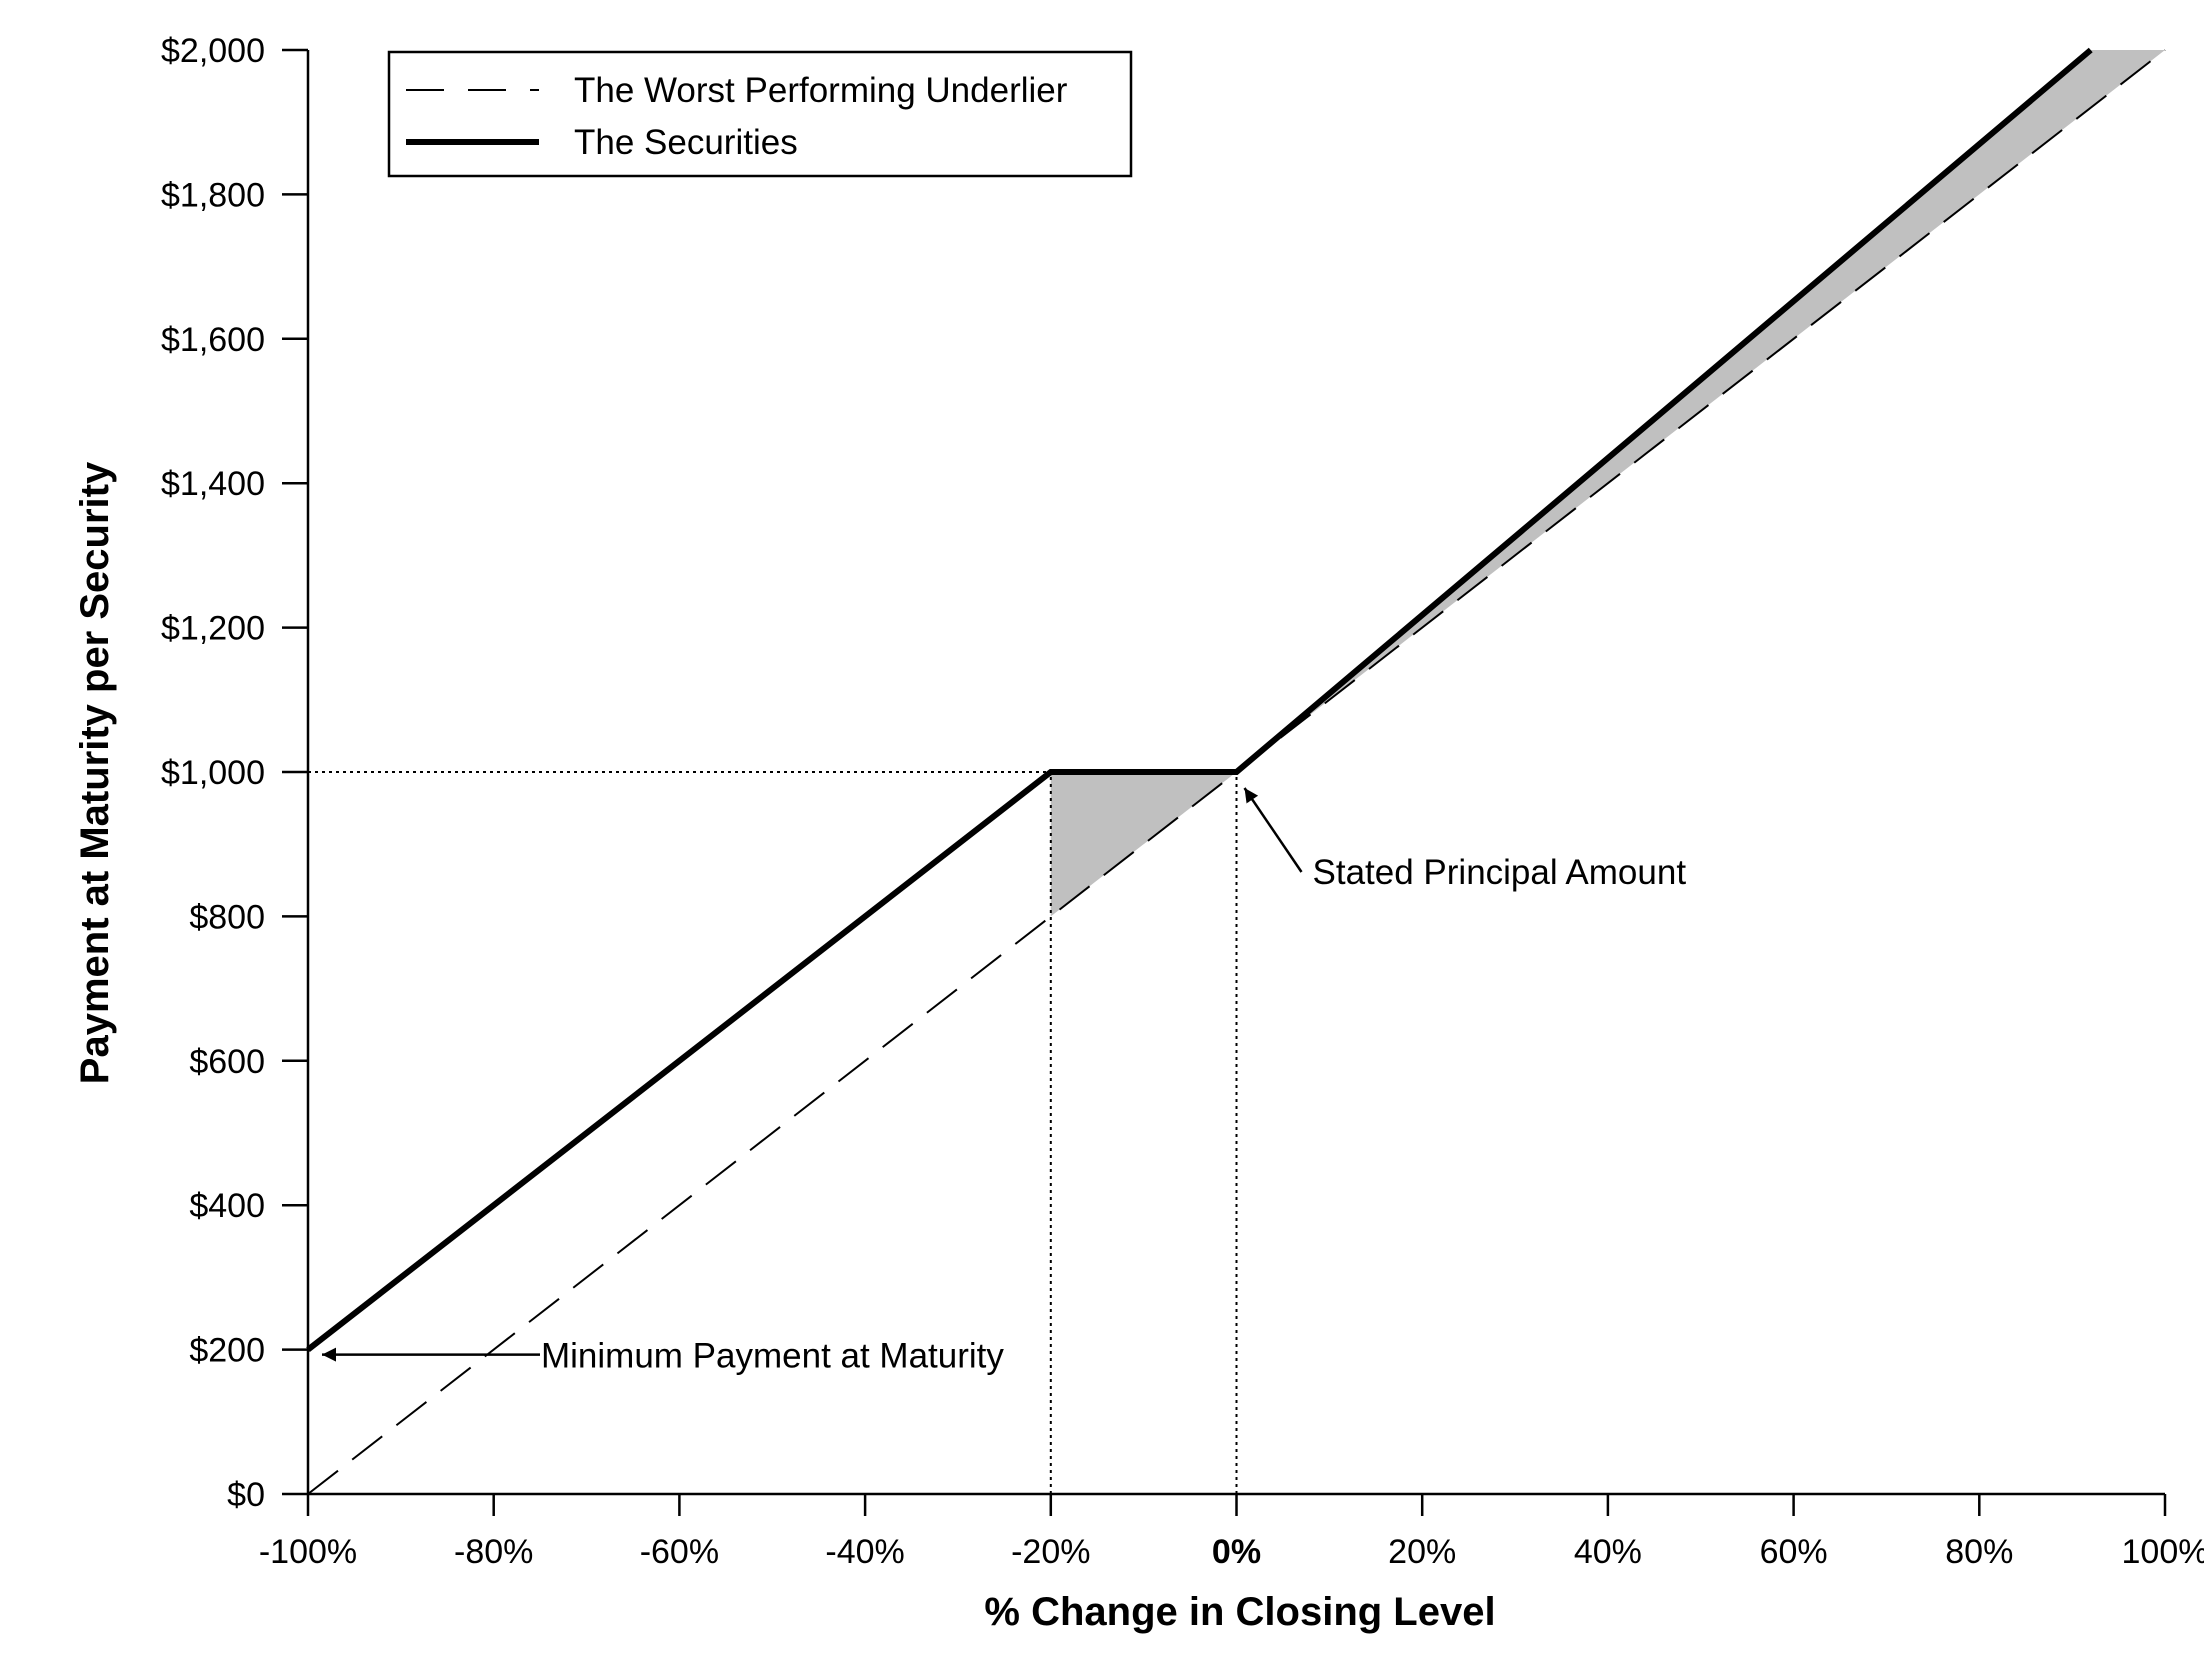 This screenshot has height=1669, width=2204. What do you see at coordinates (821, 90) in the screenshot?
I see `legend-label-1: The Worst Performing Underlier` at bounding box center [821, 90].